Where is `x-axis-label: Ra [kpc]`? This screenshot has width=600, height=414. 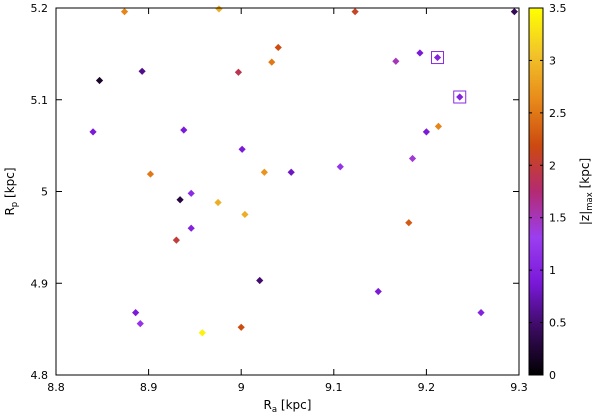
x-axis-label: Ra [kpc] is located at coordinates (288, 406).